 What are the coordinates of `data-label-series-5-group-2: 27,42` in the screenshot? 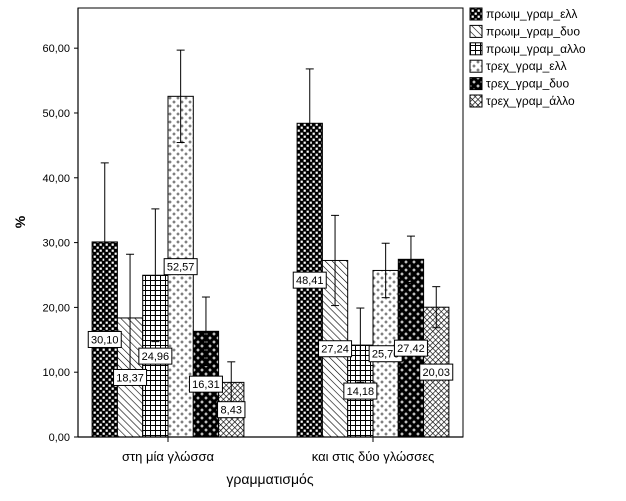 It's located at (410, 348).